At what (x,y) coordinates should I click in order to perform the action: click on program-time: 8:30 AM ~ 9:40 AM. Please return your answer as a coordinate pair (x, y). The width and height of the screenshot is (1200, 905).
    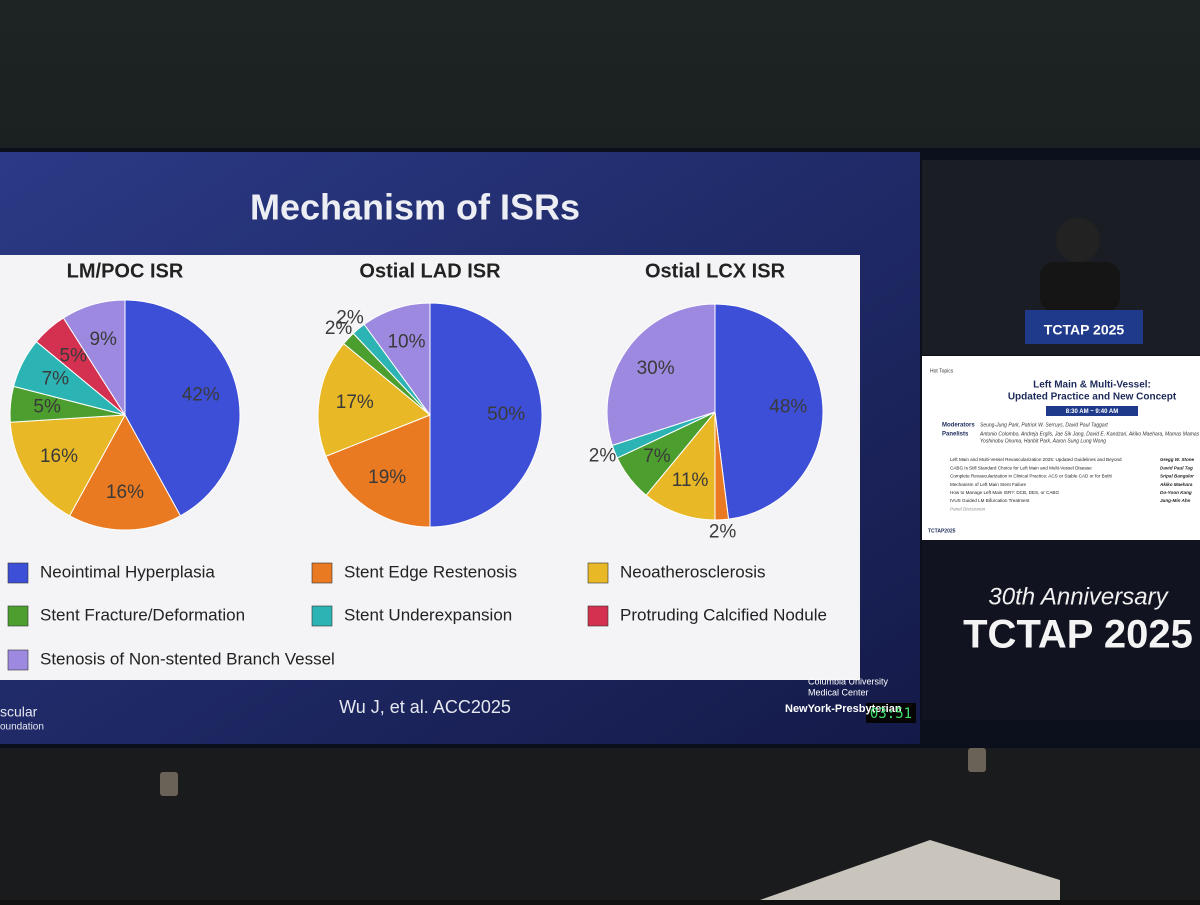
    Looking at the image, I should click on (1092, 412).